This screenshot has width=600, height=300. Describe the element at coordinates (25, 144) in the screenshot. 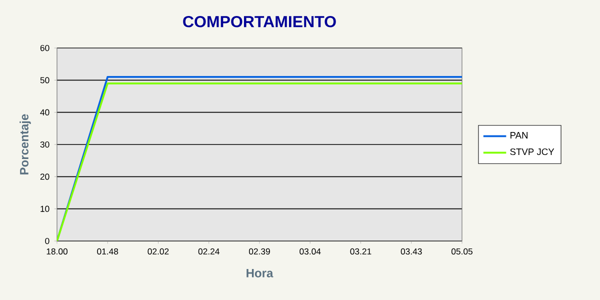

I see `y-axis-title: Porcentaje` at that location.